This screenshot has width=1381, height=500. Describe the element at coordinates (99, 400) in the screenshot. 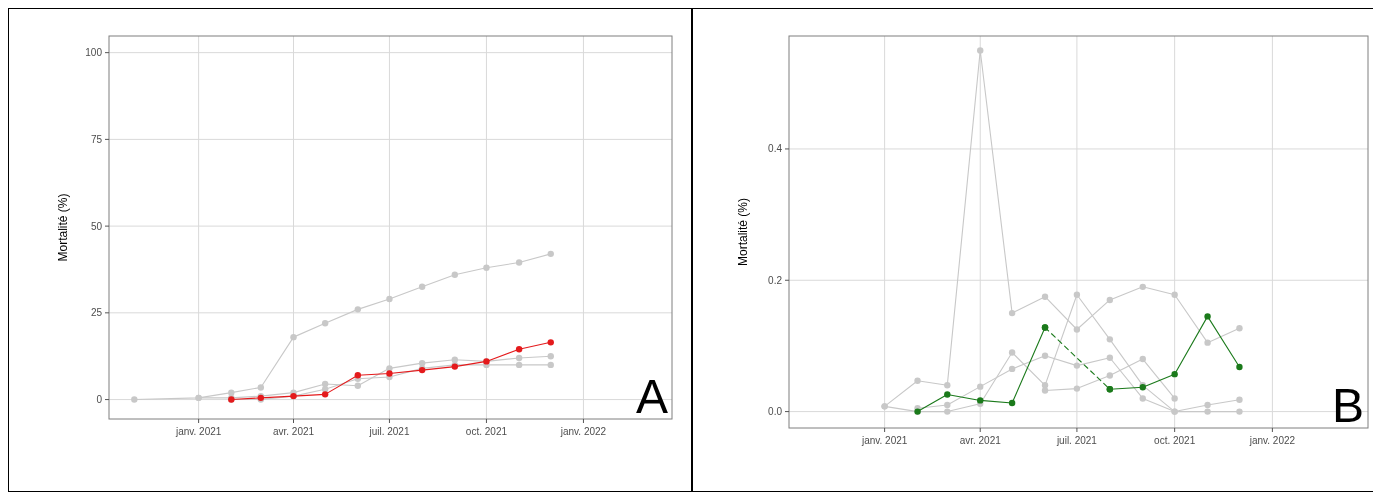

I see `y-tick-label: 0` at that location.